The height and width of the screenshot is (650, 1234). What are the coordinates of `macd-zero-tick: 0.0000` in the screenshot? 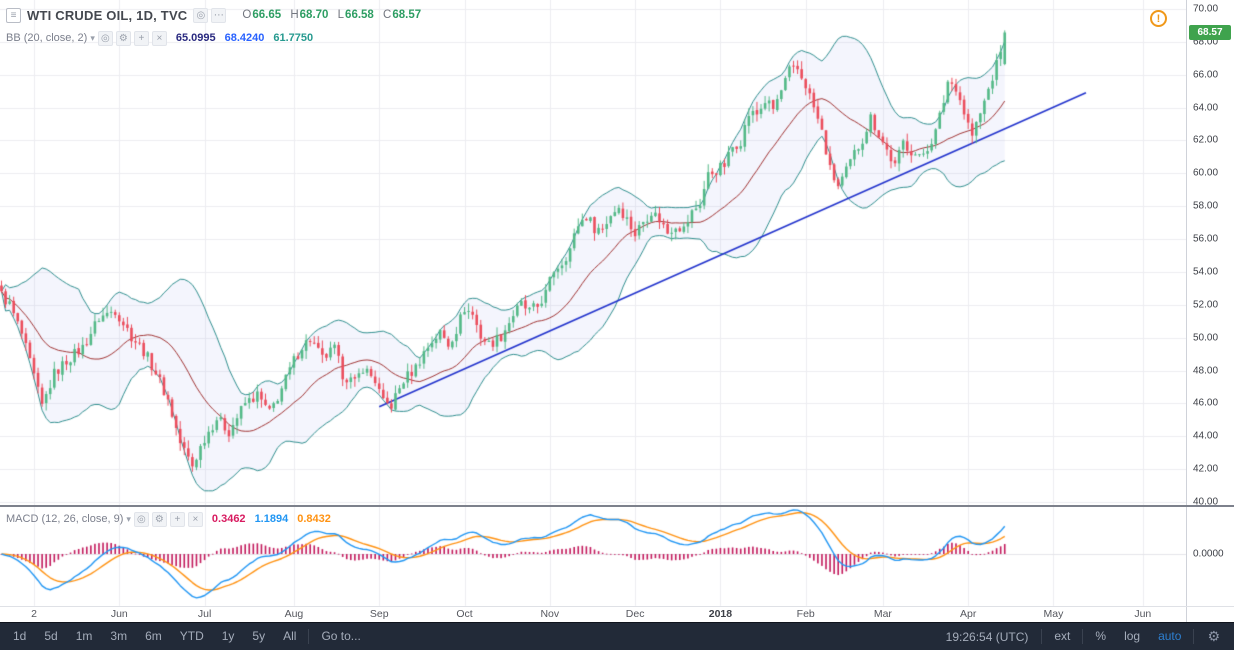 It's located at (1208, 554).